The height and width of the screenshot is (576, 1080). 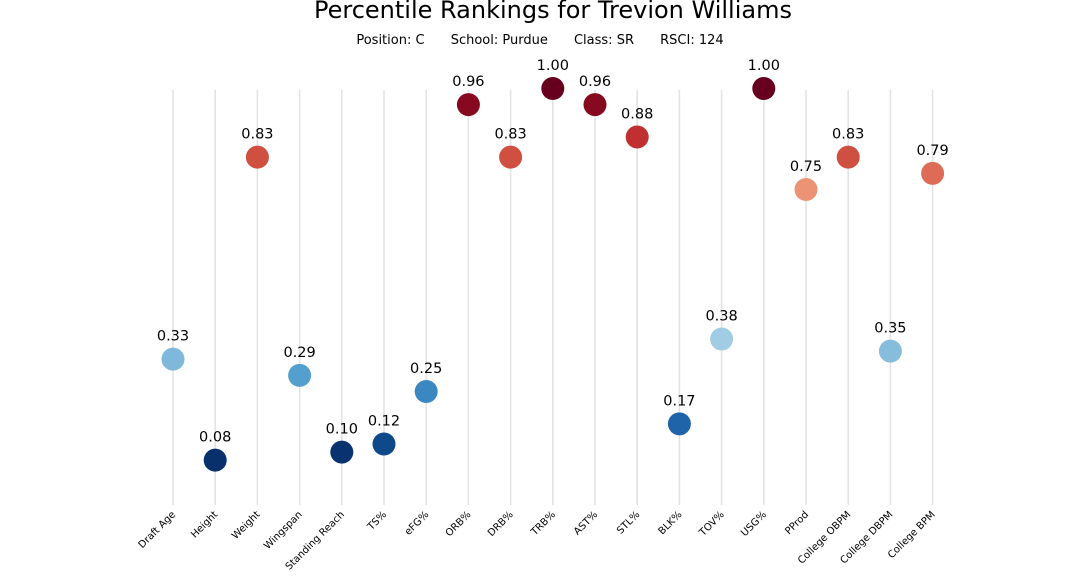 I want to click on data-label: 0.75, so click(x=806, y=167).